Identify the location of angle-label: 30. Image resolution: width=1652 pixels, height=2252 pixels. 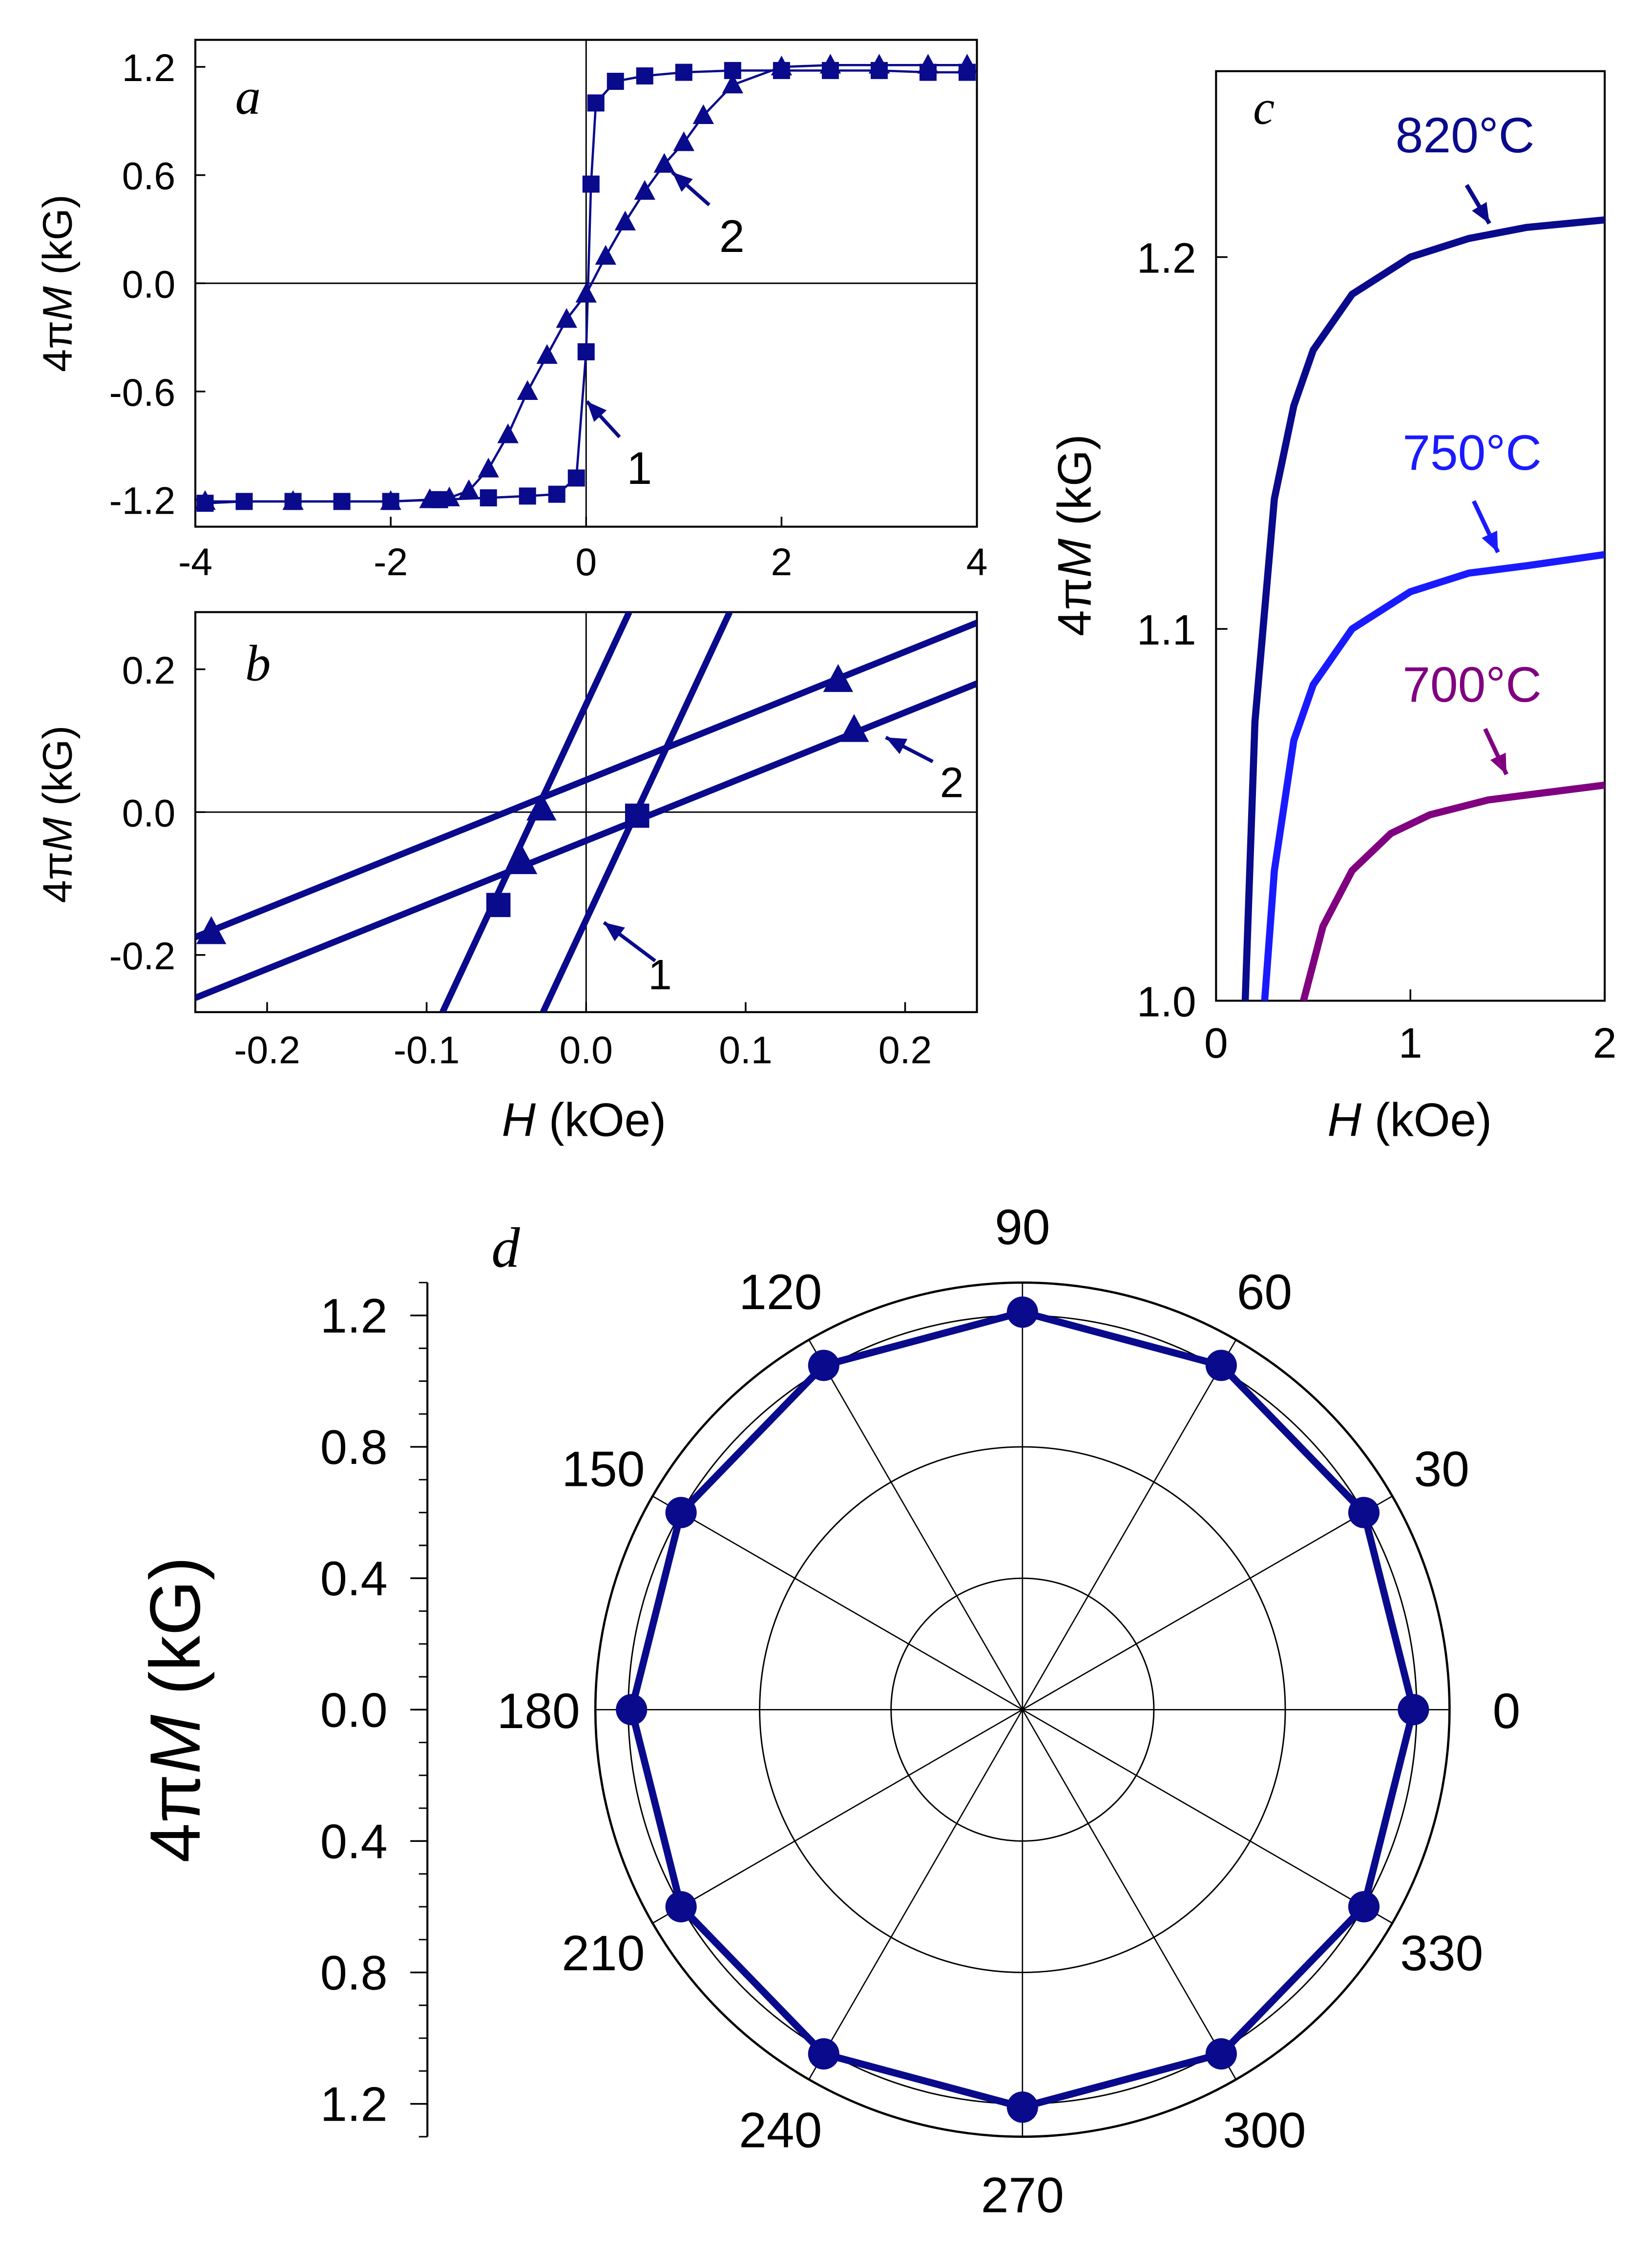
(1441, 1469).